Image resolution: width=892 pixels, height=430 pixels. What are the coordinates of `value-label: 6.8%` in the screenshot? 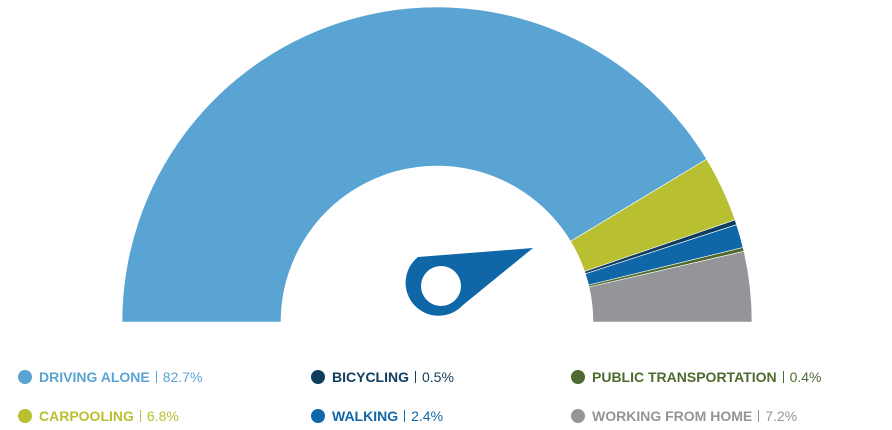 It's located at (162, 416).